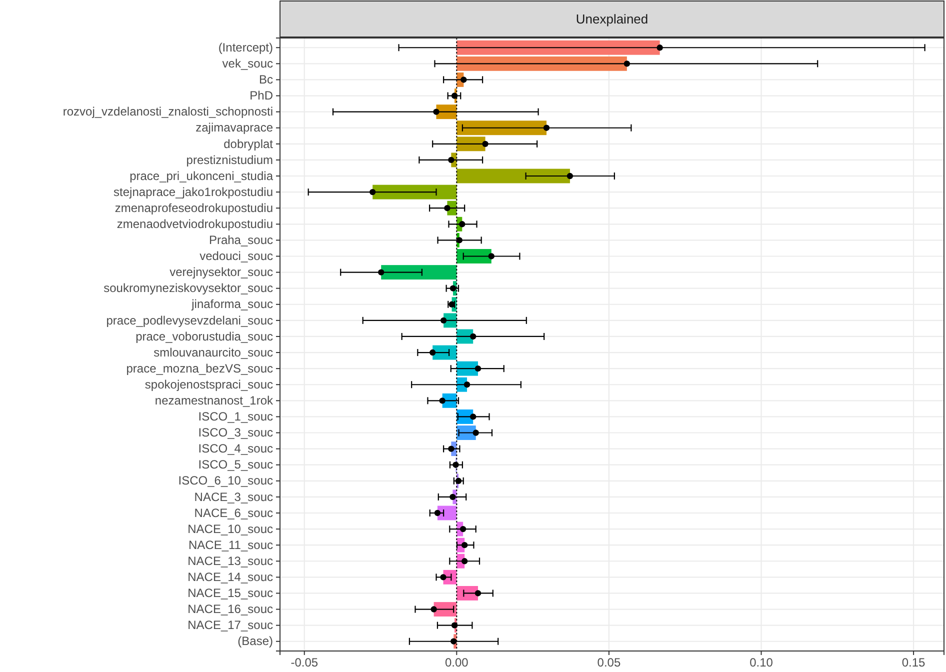 Image resolution: width=946 pixels, height=672 pixels. What do you see at coordinates (167, 111) in the screenshot?
I see `y-tick-label: rozvoj_vzdelanosti_znalosti_schopnosti` at bounding box center [167, 111].